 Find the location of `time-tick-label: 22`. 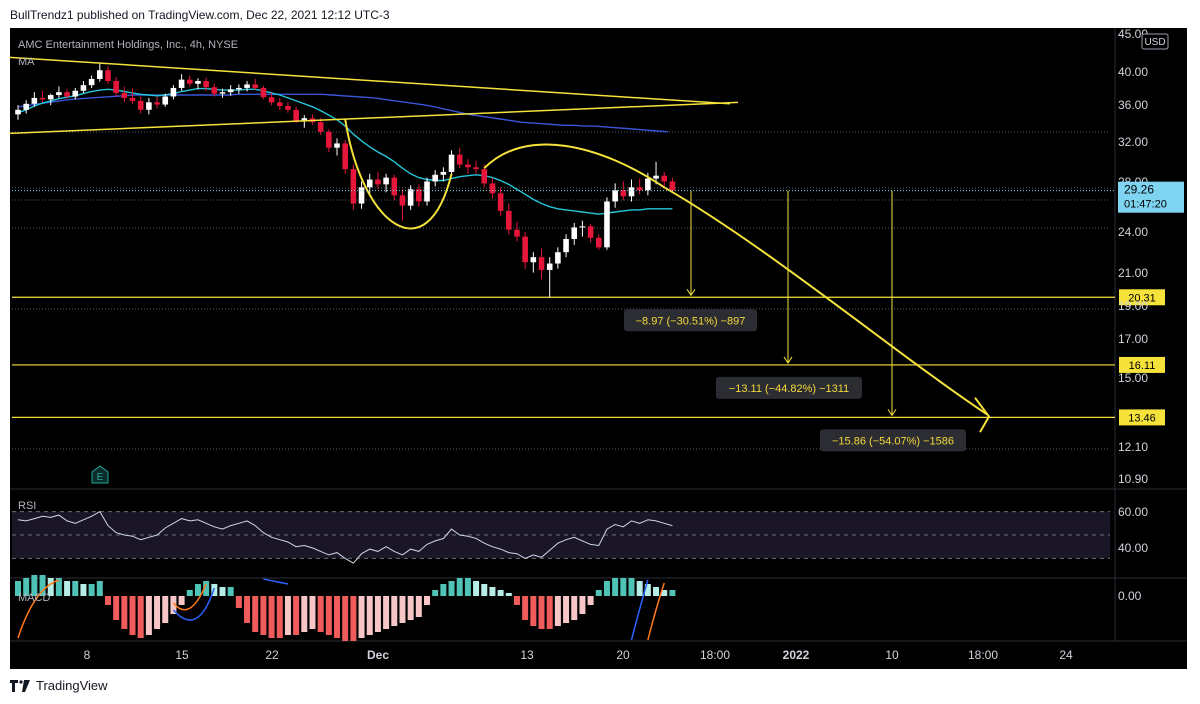

time-tick-label: 22 is located at coordinates (272, 655).